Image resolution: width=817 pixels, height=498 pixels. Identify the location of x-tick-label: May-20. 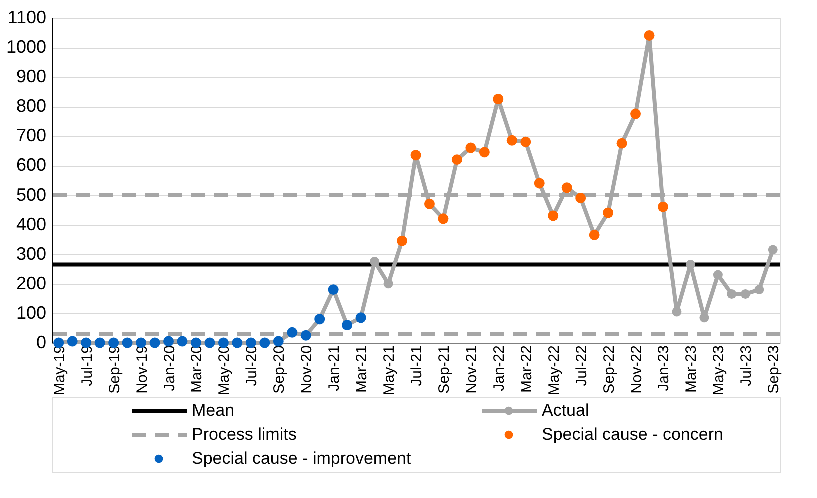
(225, 371).